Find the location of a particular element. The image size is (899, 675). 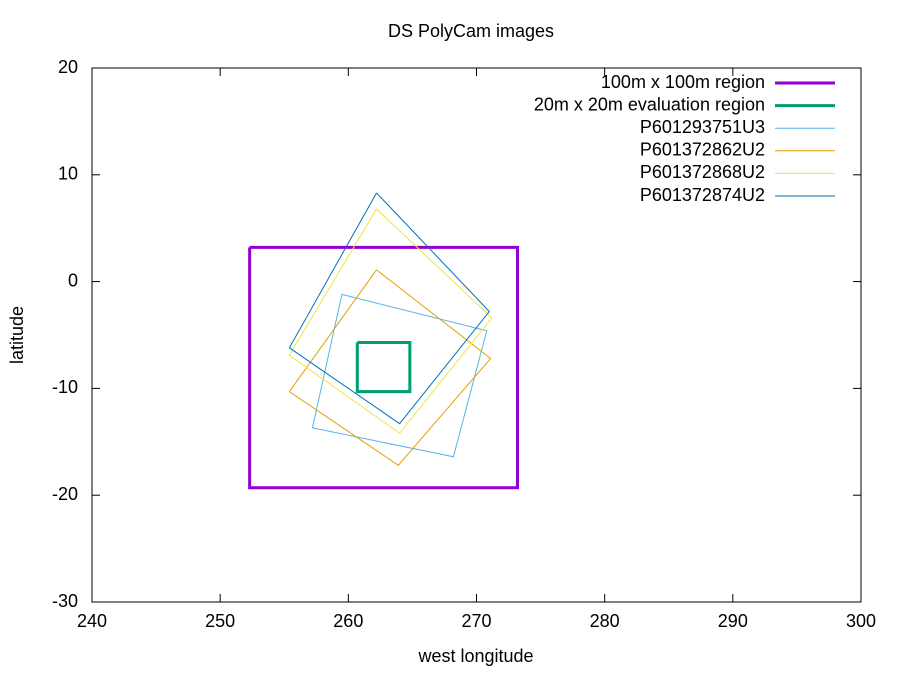

y-tick-label: -10 is located at coordinates (65, 387).